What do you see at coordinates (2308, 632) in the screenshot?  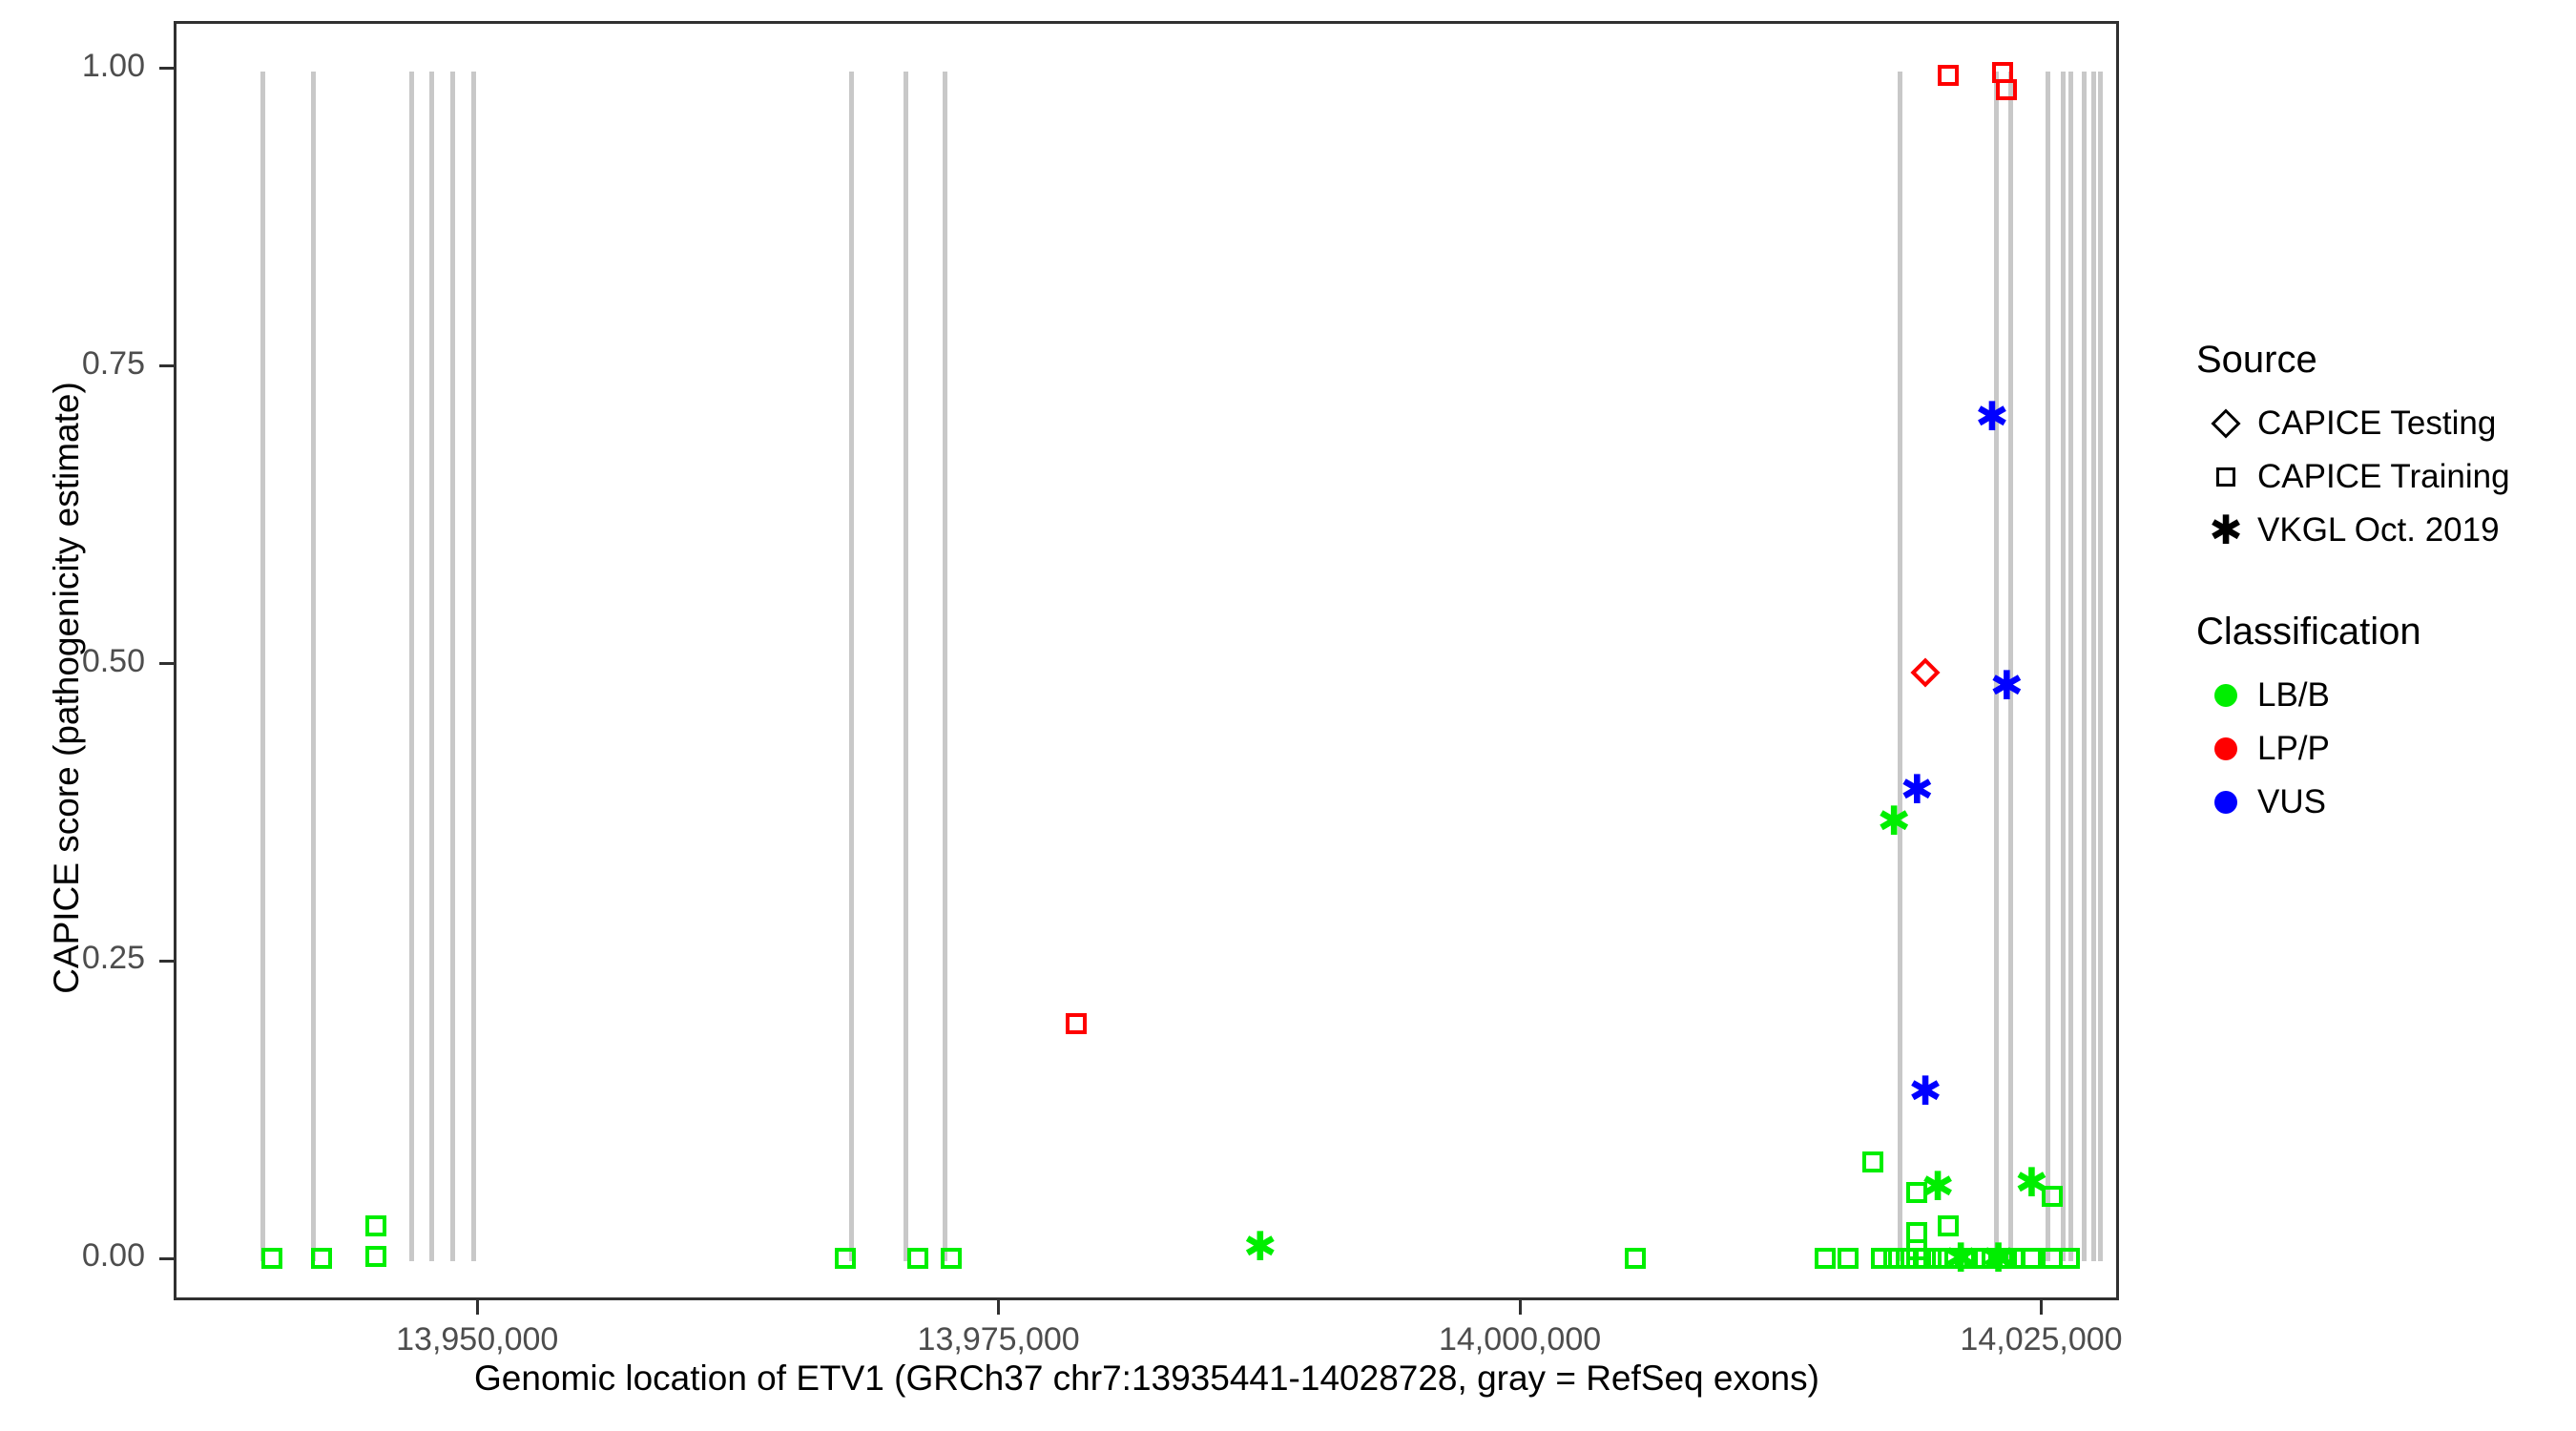 I see `legend-title-classification: Classification` at bounding box center [2308, 632].